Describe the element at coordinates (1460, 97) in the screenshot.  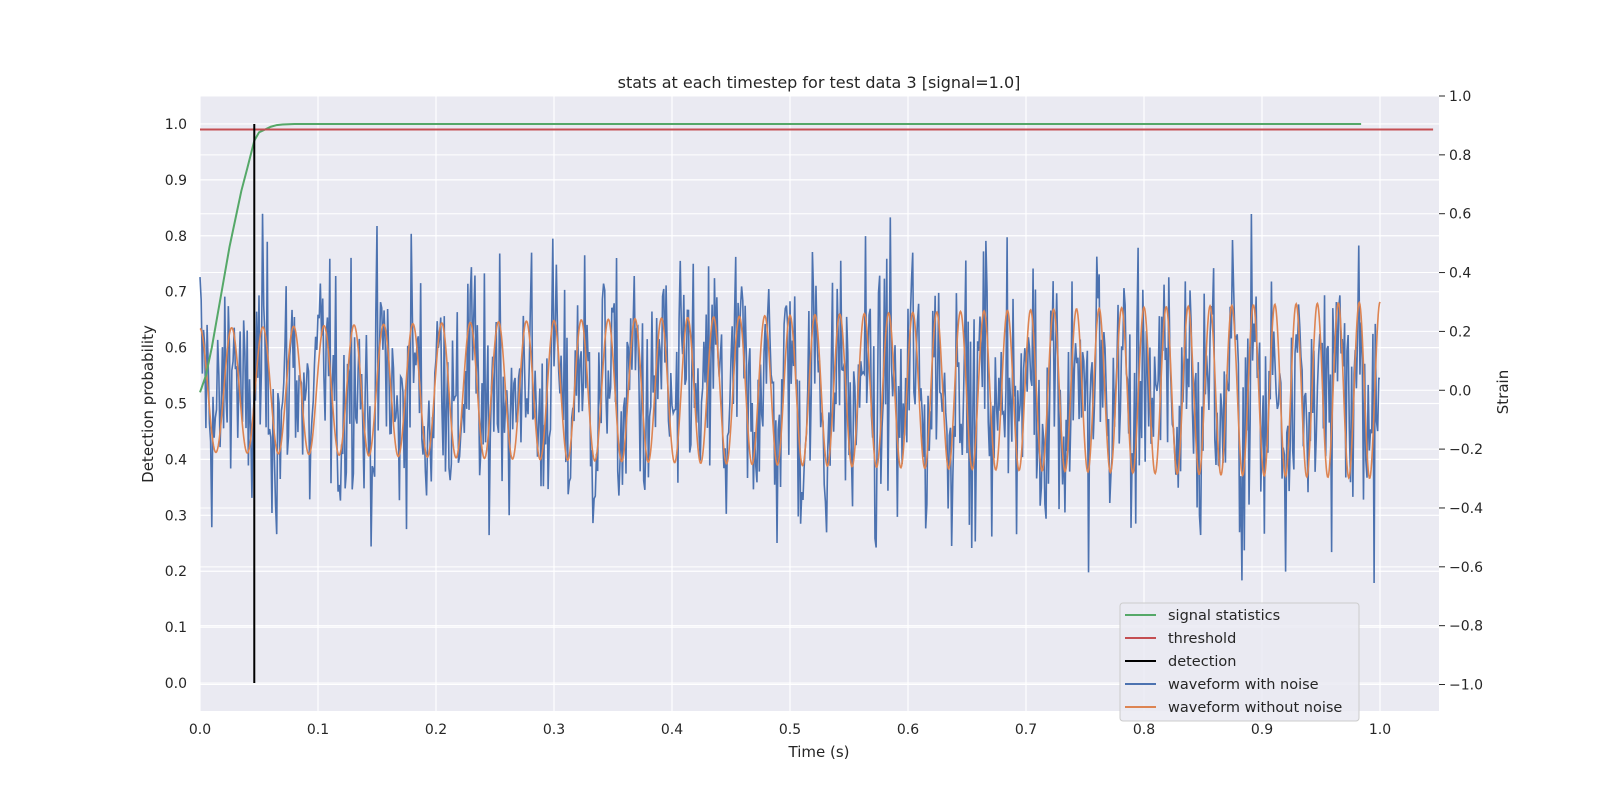
I see `y-right-tick-label: 1.0` at that location.